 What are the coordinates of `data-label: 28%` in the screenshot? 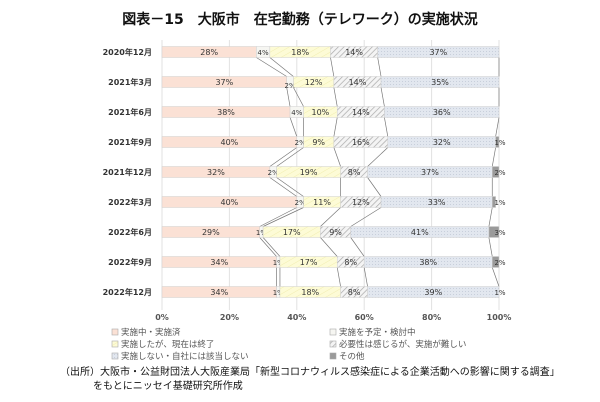 It's located at (209, 52).